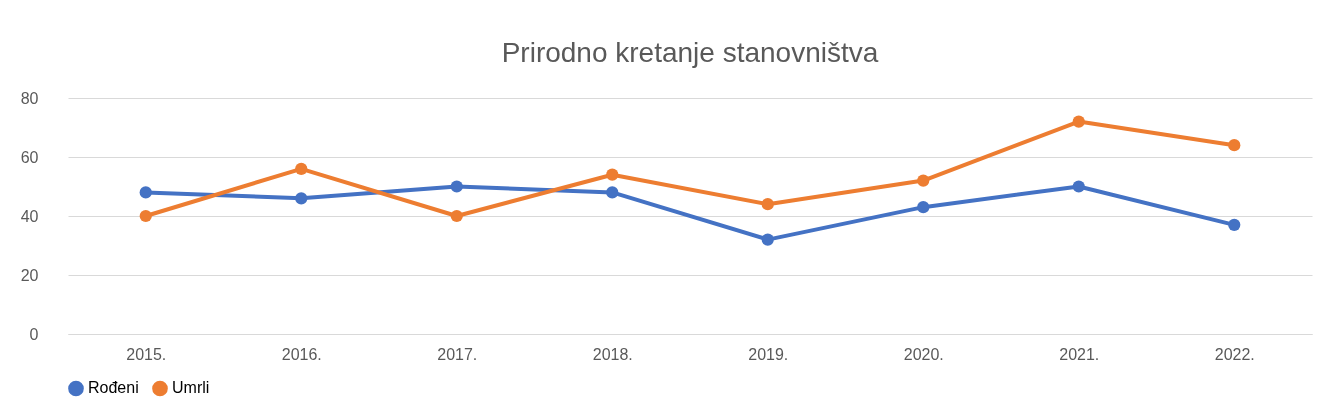 The height and width of the screenshot is (419, 1332). What do you see at coordinates (1234, 354) in the screenshot?
I see `x-tick-label: 2022.` at bounding box center [1234, 354].